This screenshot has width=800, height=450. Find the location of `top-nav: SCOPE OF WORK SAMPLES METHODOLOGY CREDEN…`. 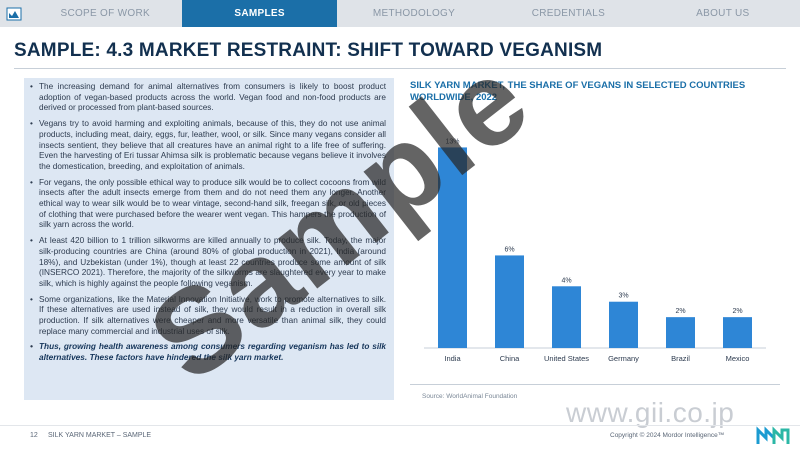

top-nav: SCOPE OF WORK SAMPLES METHODOLOGY CREDEN… is located at coordinates (400, 13).